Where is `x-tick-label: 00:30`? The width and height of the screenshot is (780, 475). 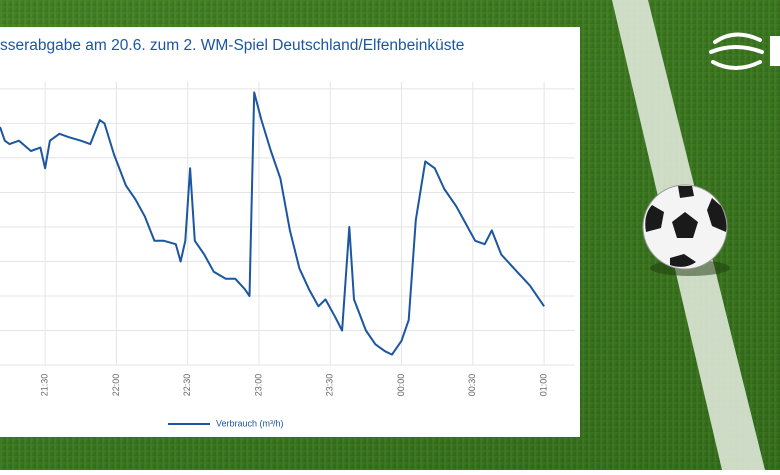 x-tick-label: 00:30 is located at coordinates (472, 385).